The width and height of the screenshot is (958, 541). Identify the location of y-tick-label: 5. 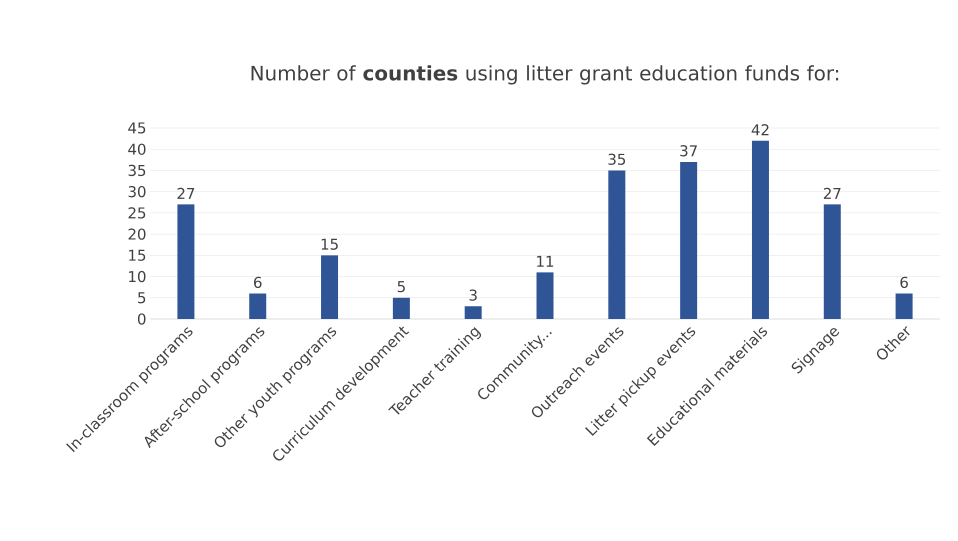
(142, 298).